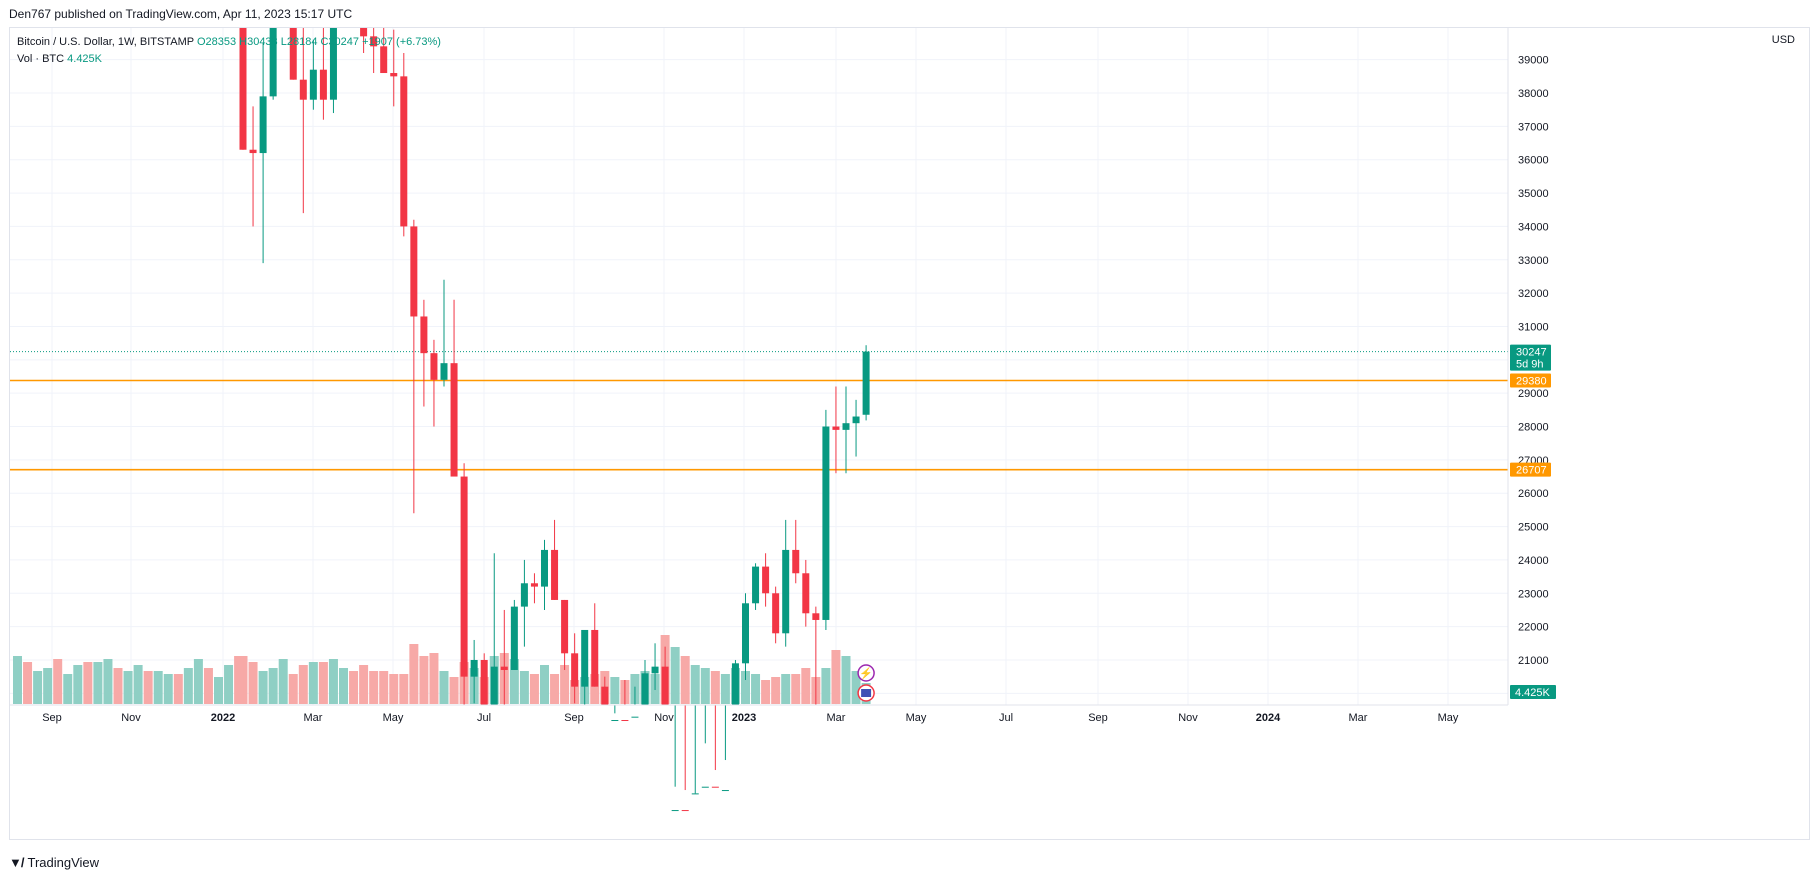  I want to click on price-tick-label: 38000, so click(1533, 94).